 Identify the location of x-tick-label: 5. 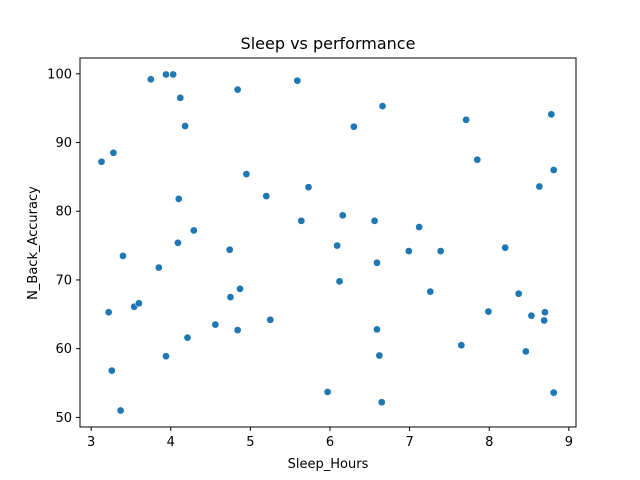
(250, 442).